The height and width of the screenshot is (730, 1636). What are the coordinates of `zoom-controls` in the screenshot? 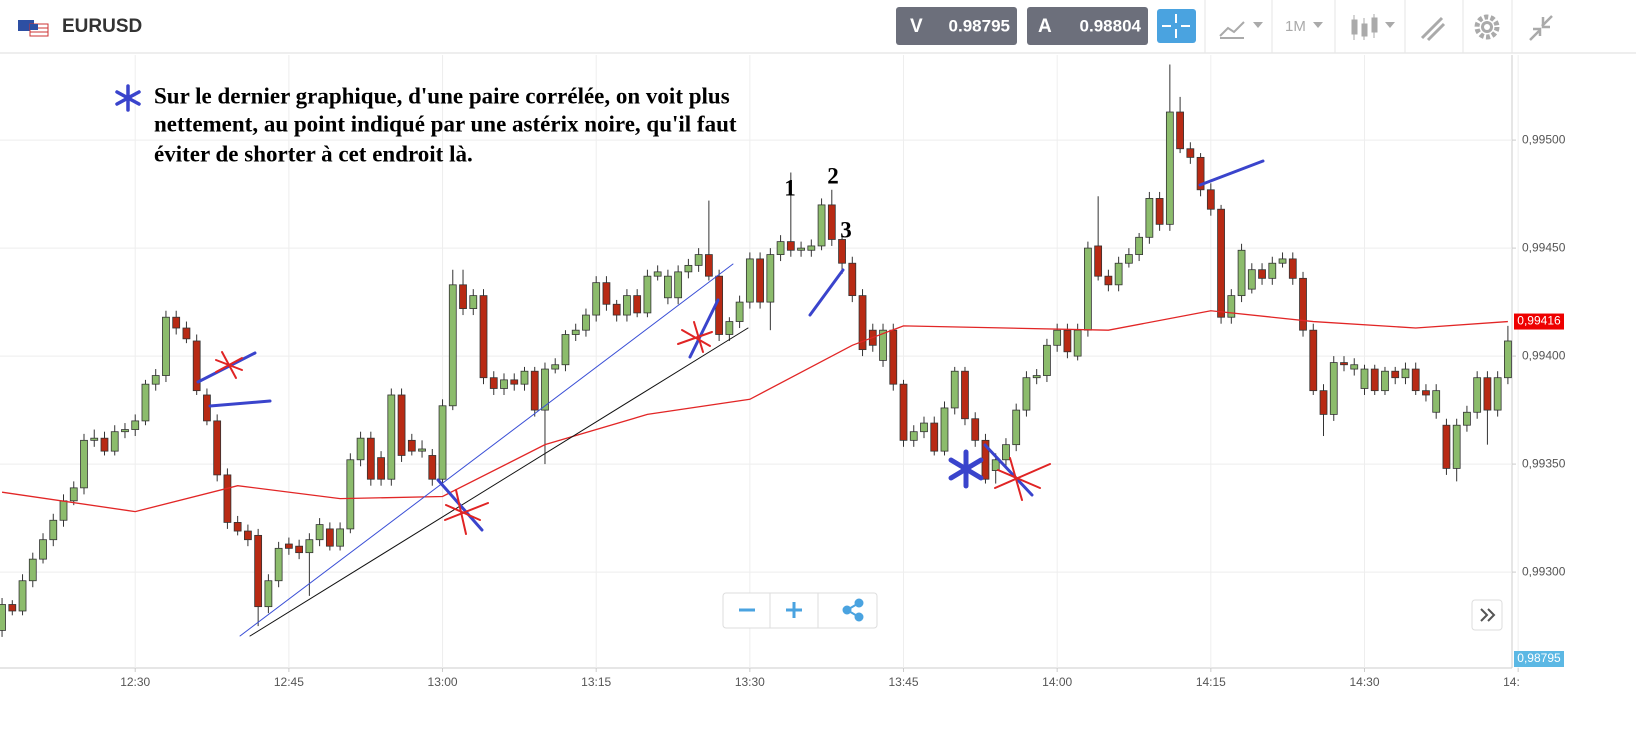 It's located at (800, 610).